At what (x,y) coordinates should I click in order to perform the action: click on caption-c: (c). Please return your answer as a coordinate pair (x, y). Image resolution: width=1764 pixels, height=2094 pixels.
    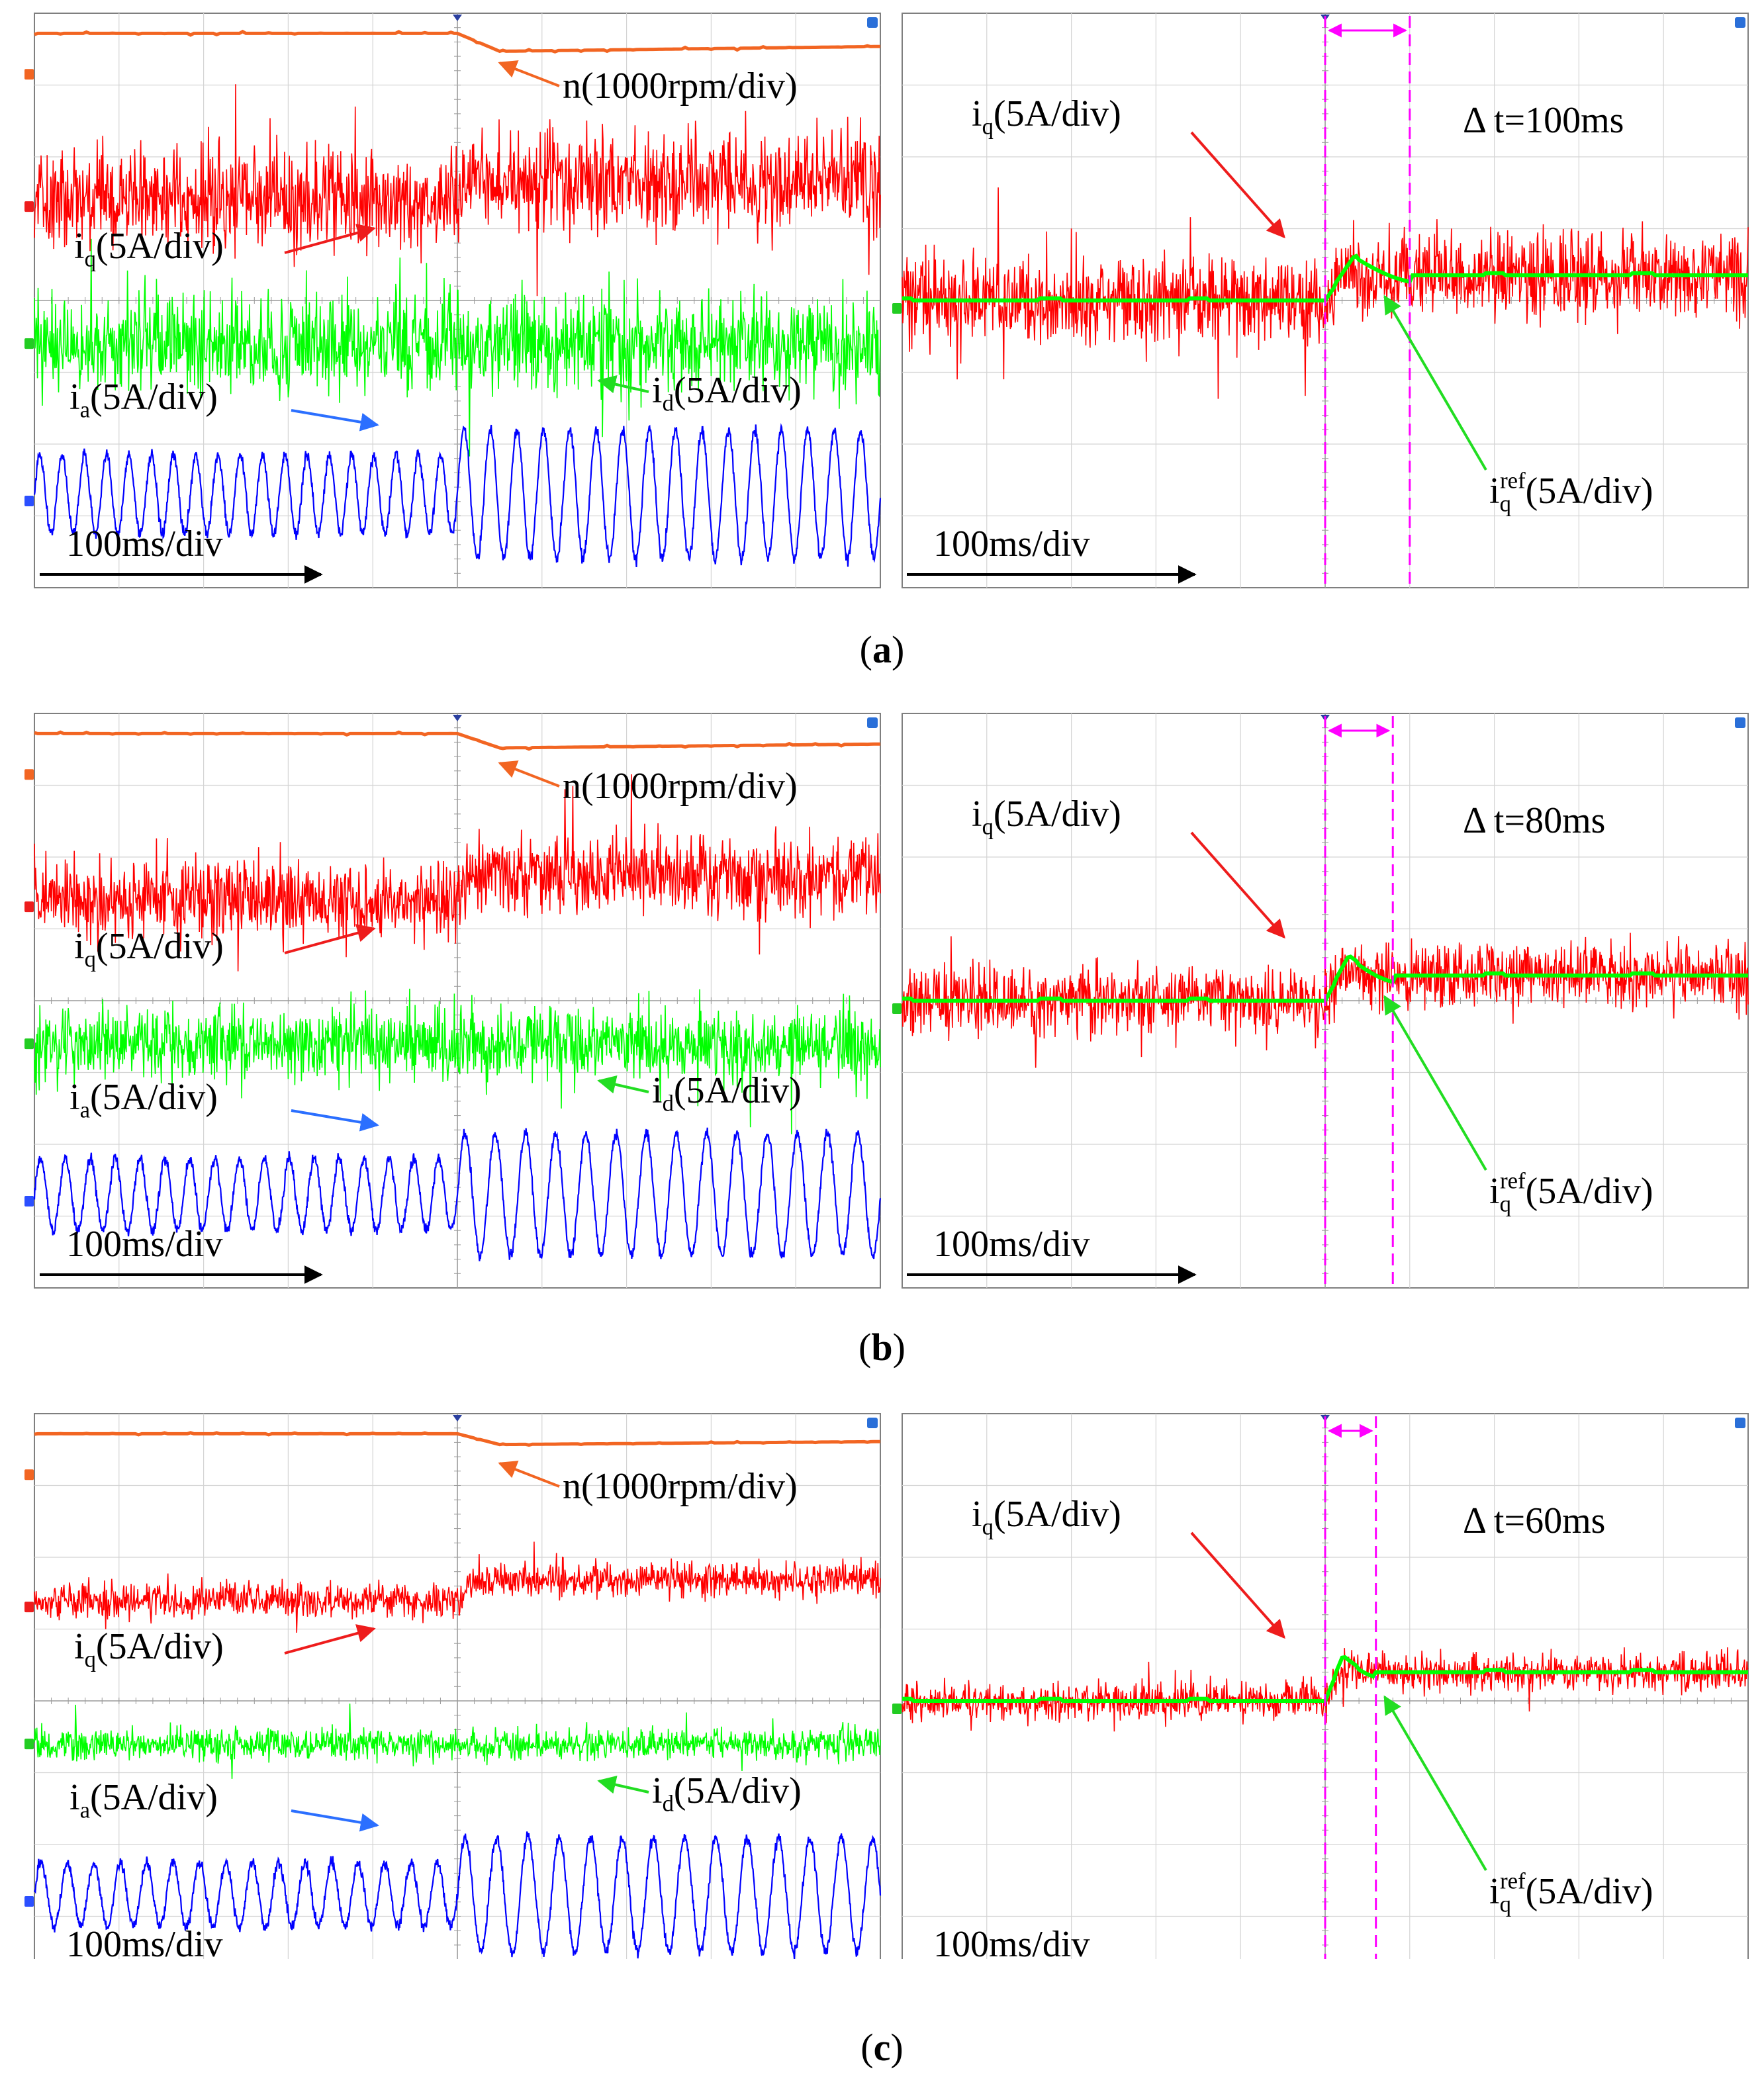
    Looking at the image, I should click on (882, 2048).